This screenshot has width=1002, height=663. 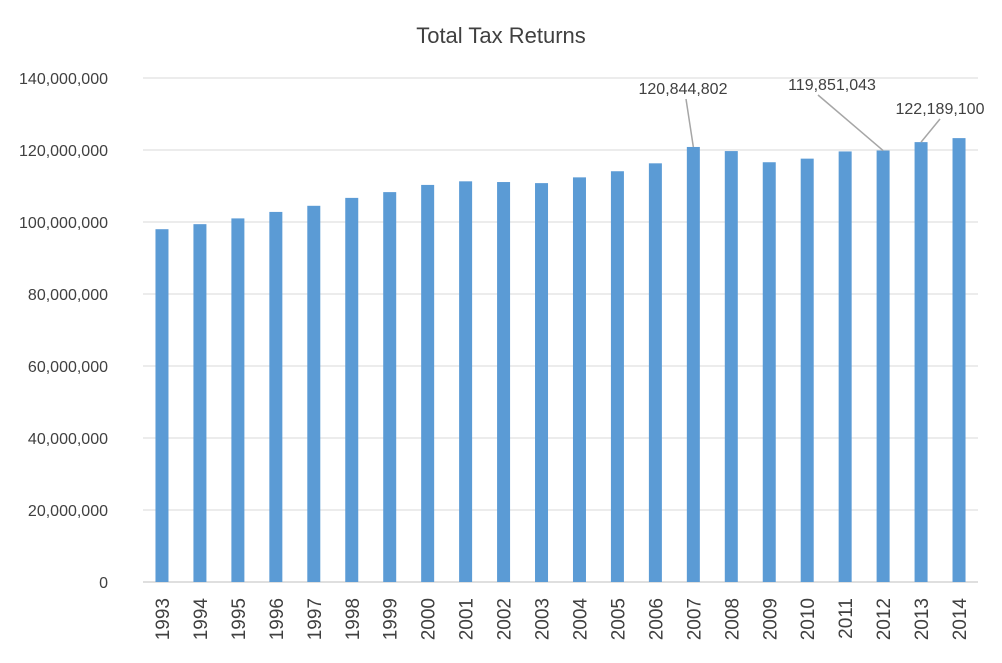 What do you see at coordinates (505, 619) in the screenshot?
I see `x-tick-label: 2002` at bounding box center [505, 619].